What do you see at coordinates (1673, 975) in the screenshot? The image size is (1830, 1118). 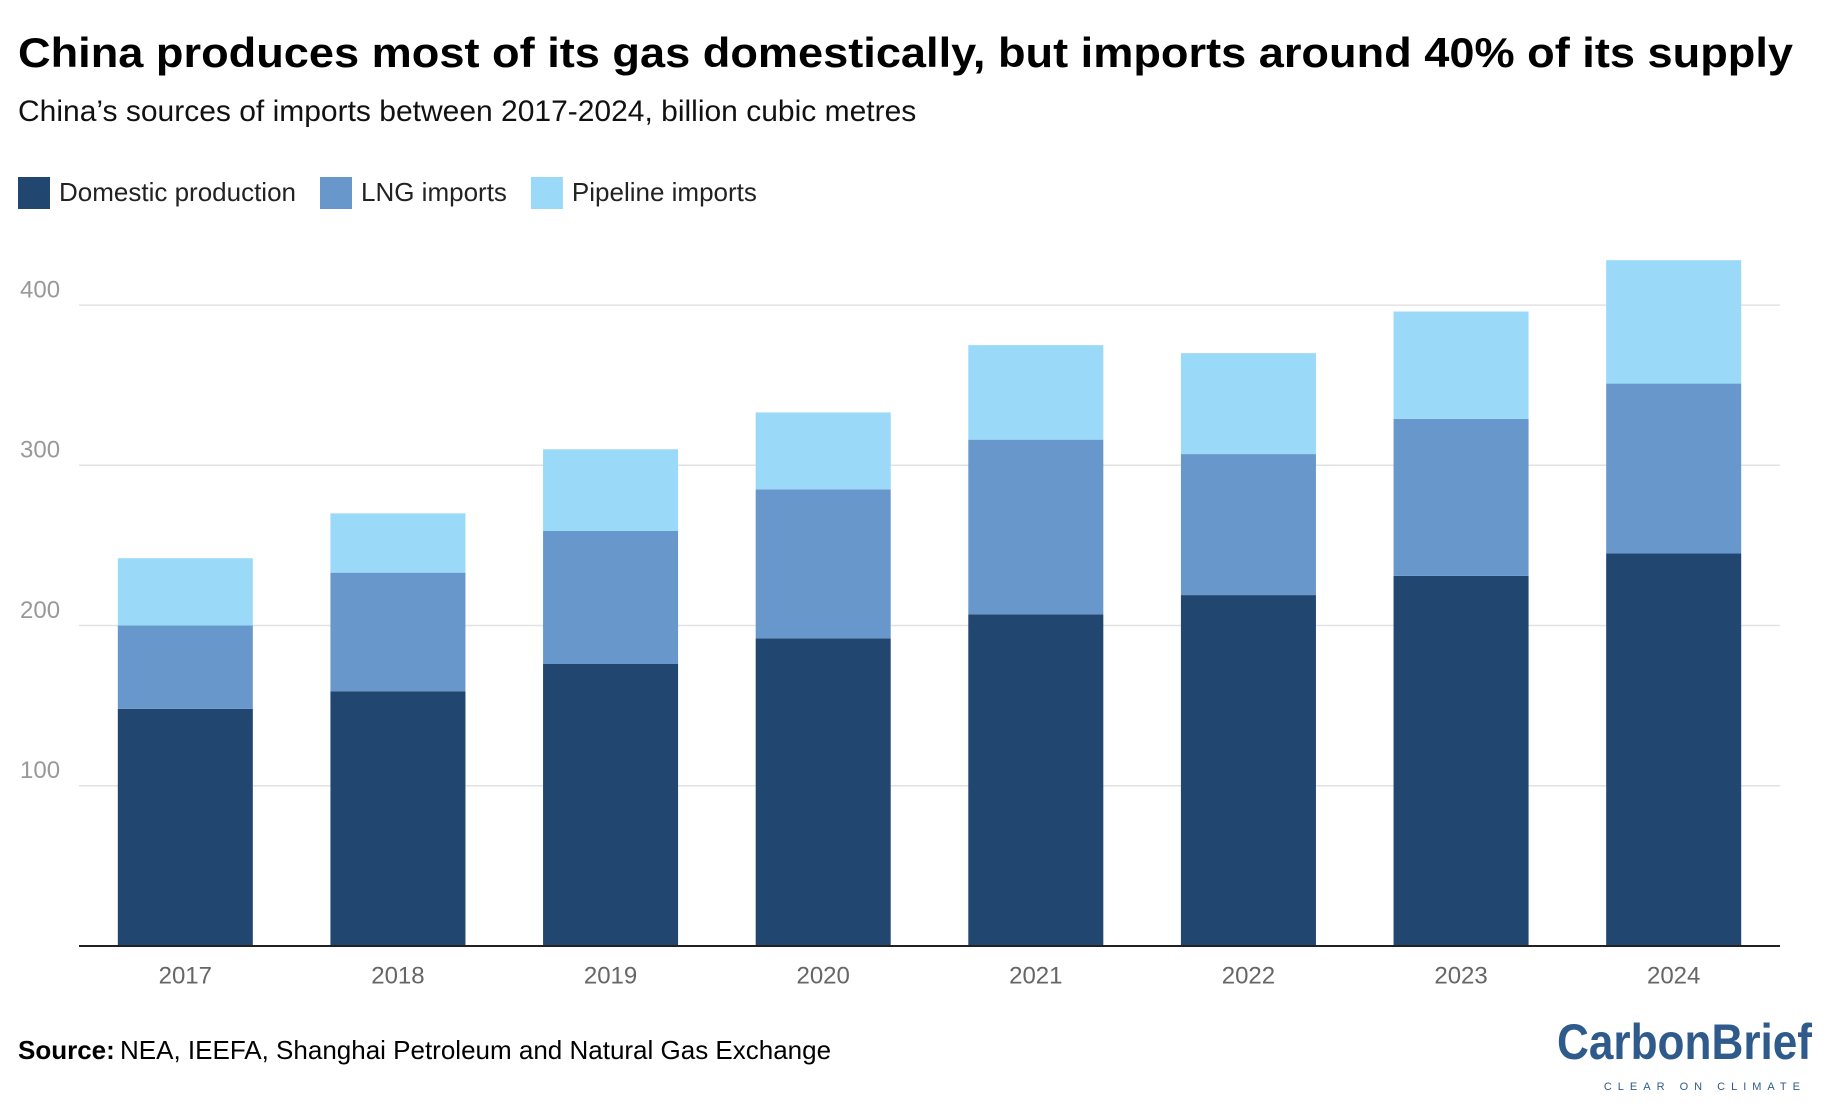 I see `x-tick-label: 2024` at bounding box center [1673, 975].